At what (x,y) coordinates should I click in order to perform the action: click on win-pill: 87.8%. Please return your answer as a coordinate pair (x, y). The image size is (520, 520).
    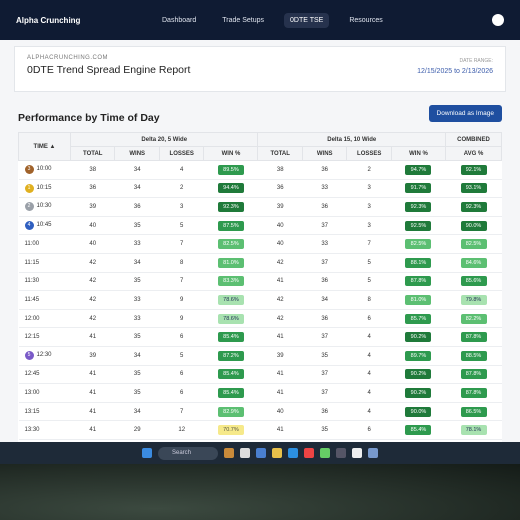
    Looking at the image, I should click on (473, 392).